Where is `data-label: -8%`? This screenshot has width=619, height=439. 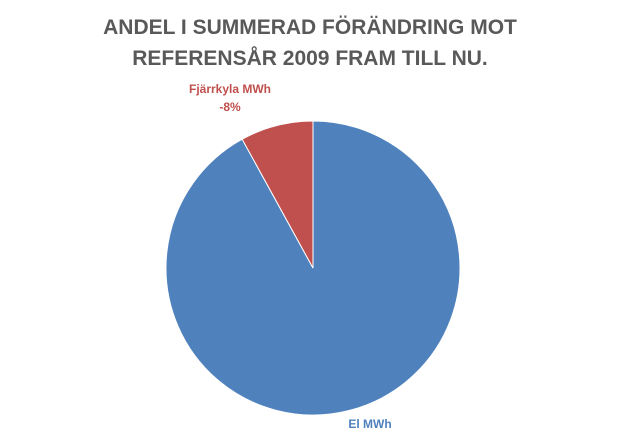
data-label: -8% is located at coordinates (230, 107).